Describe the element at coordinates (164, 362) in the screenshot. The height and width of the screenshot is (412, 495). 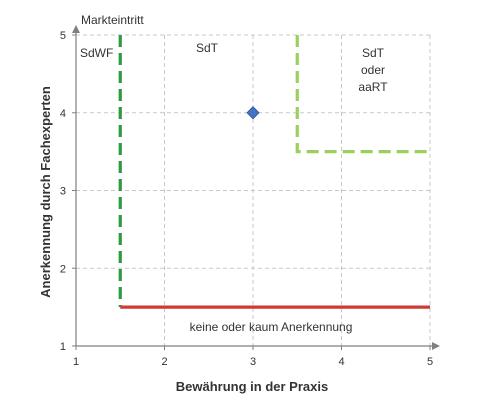
I see `x-tick-label-2: 2` at that location.